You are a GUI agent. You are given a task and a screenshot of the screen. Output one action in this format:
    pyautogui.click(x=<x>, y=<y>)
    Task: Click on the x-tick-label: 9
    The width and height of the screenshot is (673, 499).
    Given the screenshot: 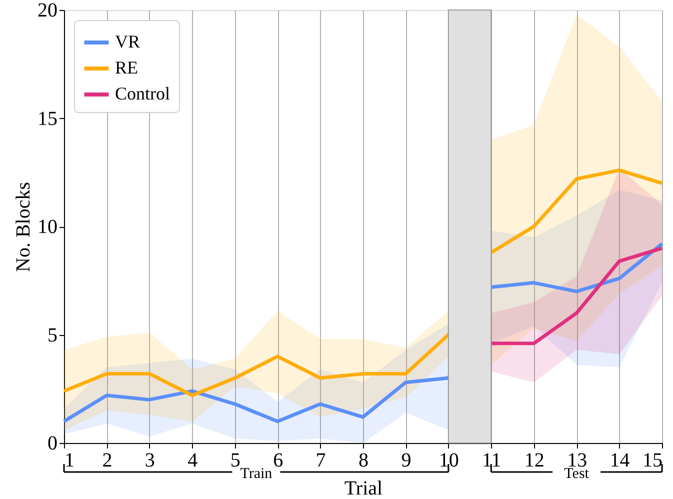 What is the action you would take?
    pyautogui.click(x=406, y=461)
    